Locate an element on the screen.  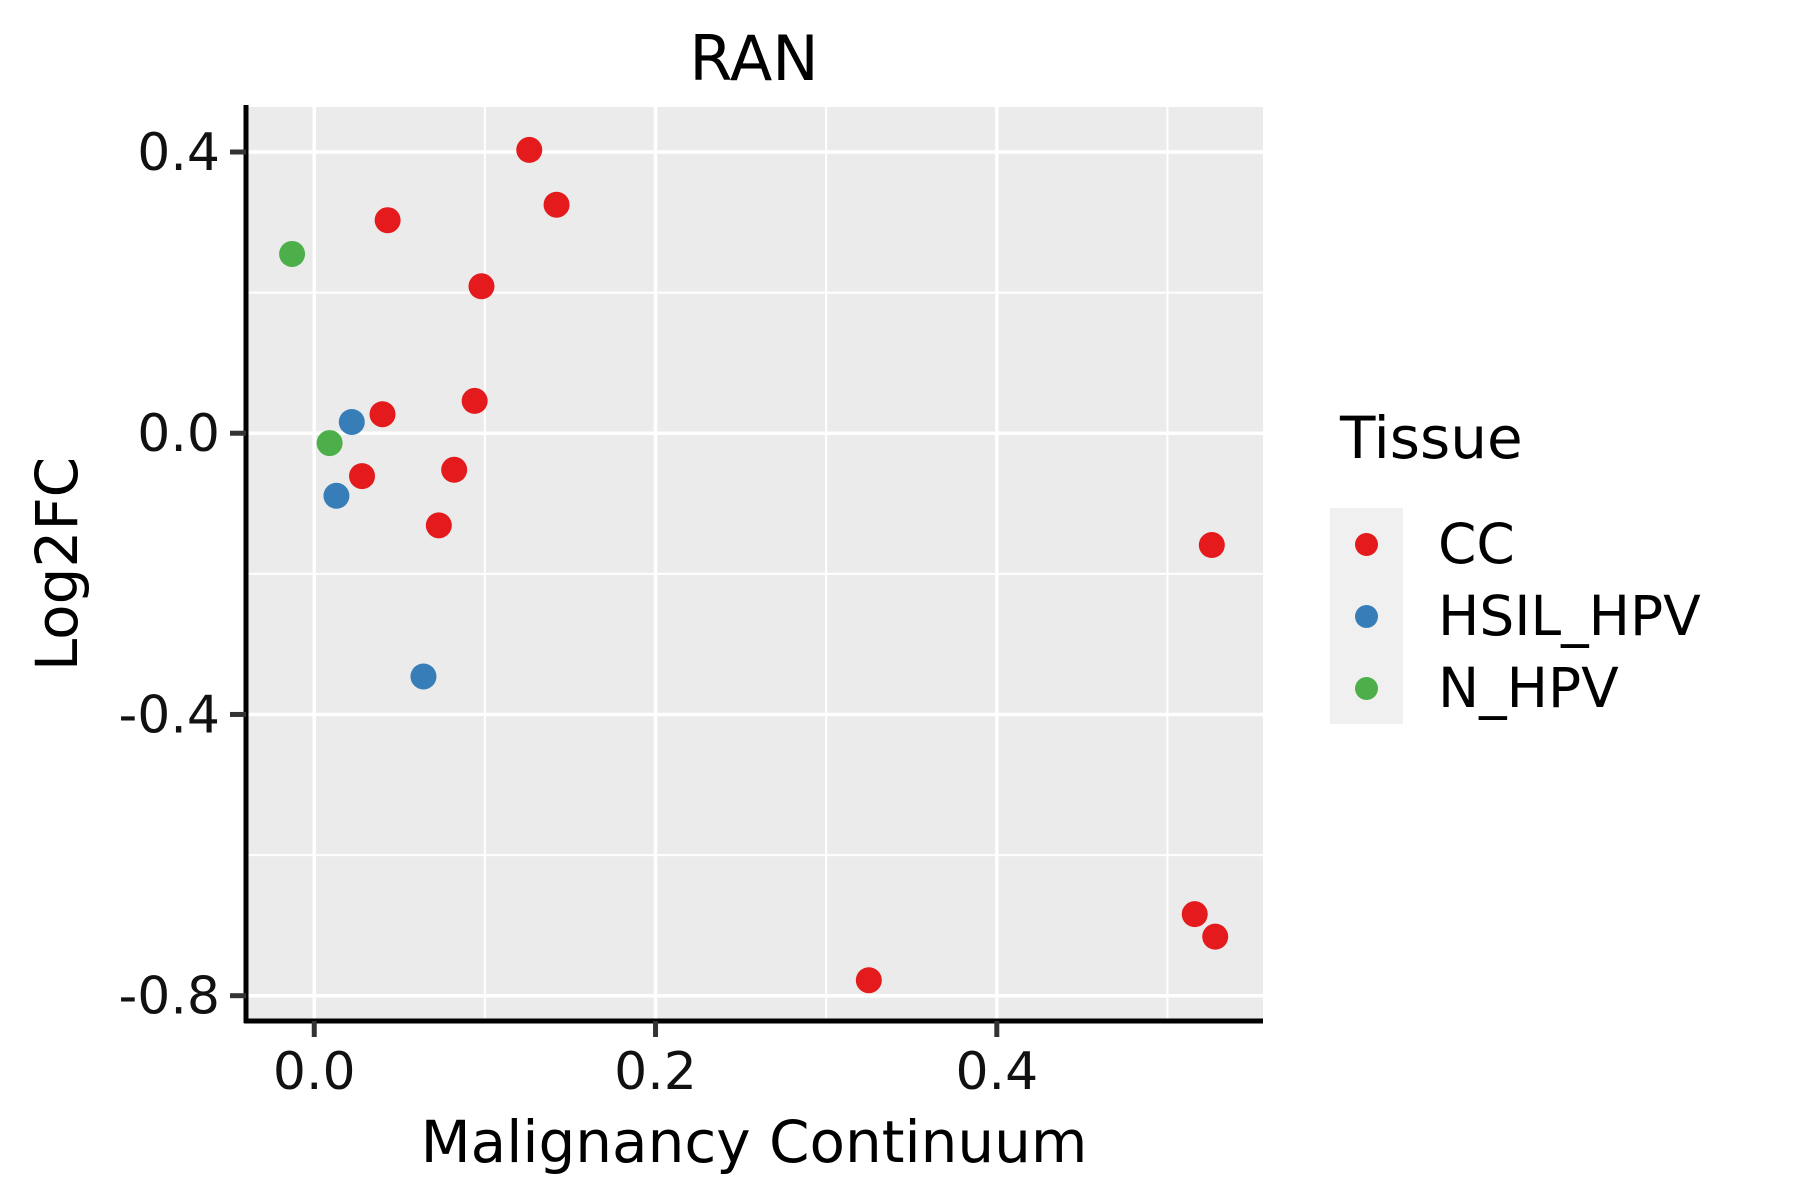
legend-item-n-hpv: N_HPV is located at coordinates (1565, 688).